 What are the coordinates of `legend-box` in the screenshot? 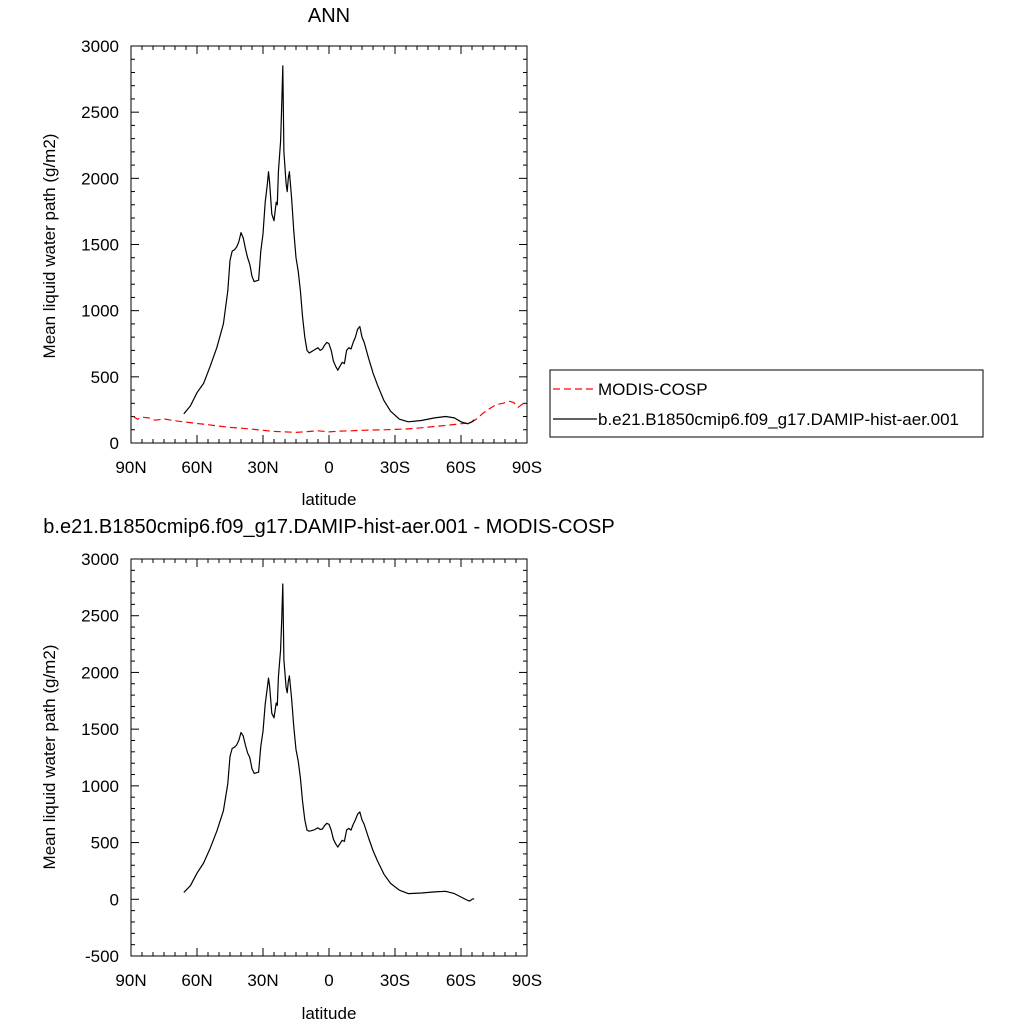 It's located at (766, 403).